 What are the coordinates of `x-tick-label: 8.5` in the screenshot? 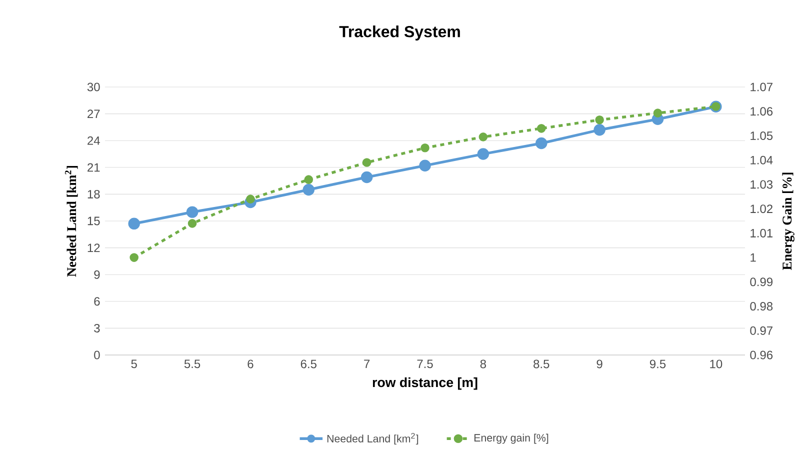 It's located at (542, 364).